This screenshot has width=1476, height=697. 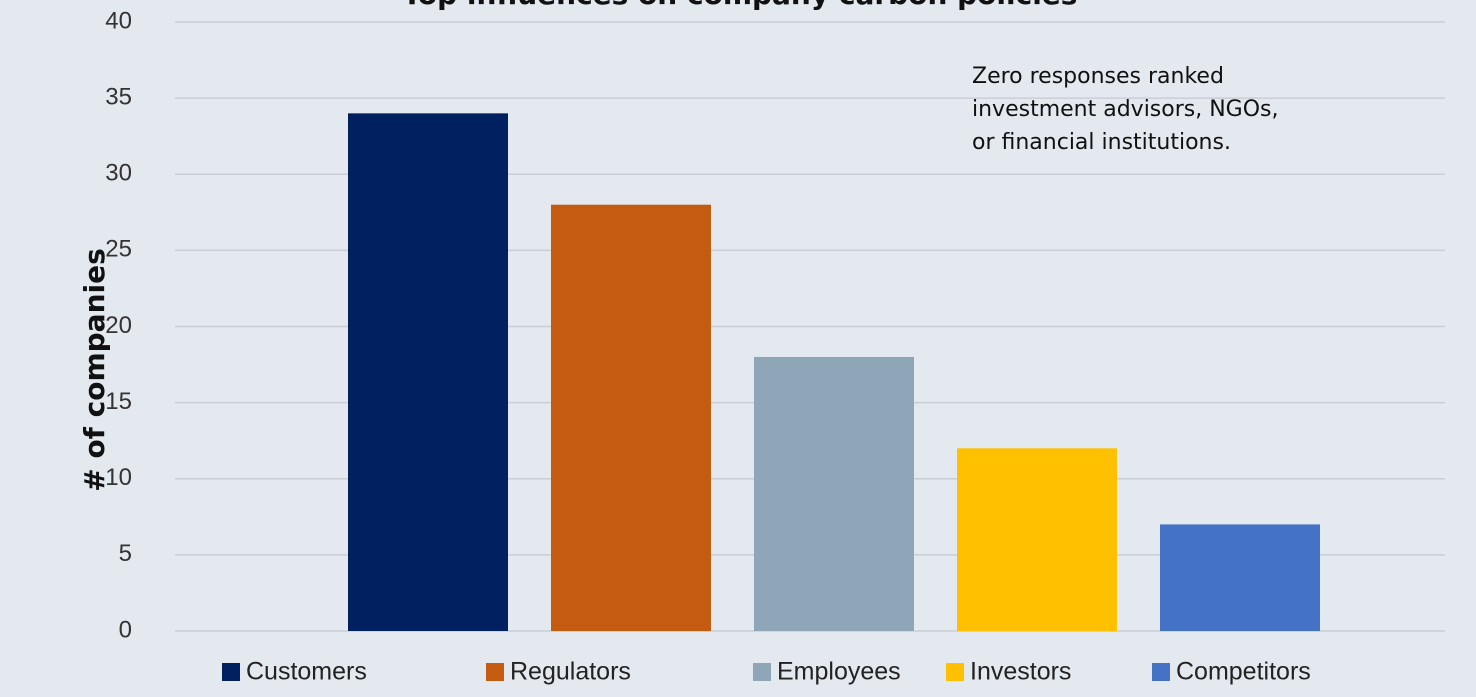 I want to click on y-tick-label: 30, so click(x=118, y=173).